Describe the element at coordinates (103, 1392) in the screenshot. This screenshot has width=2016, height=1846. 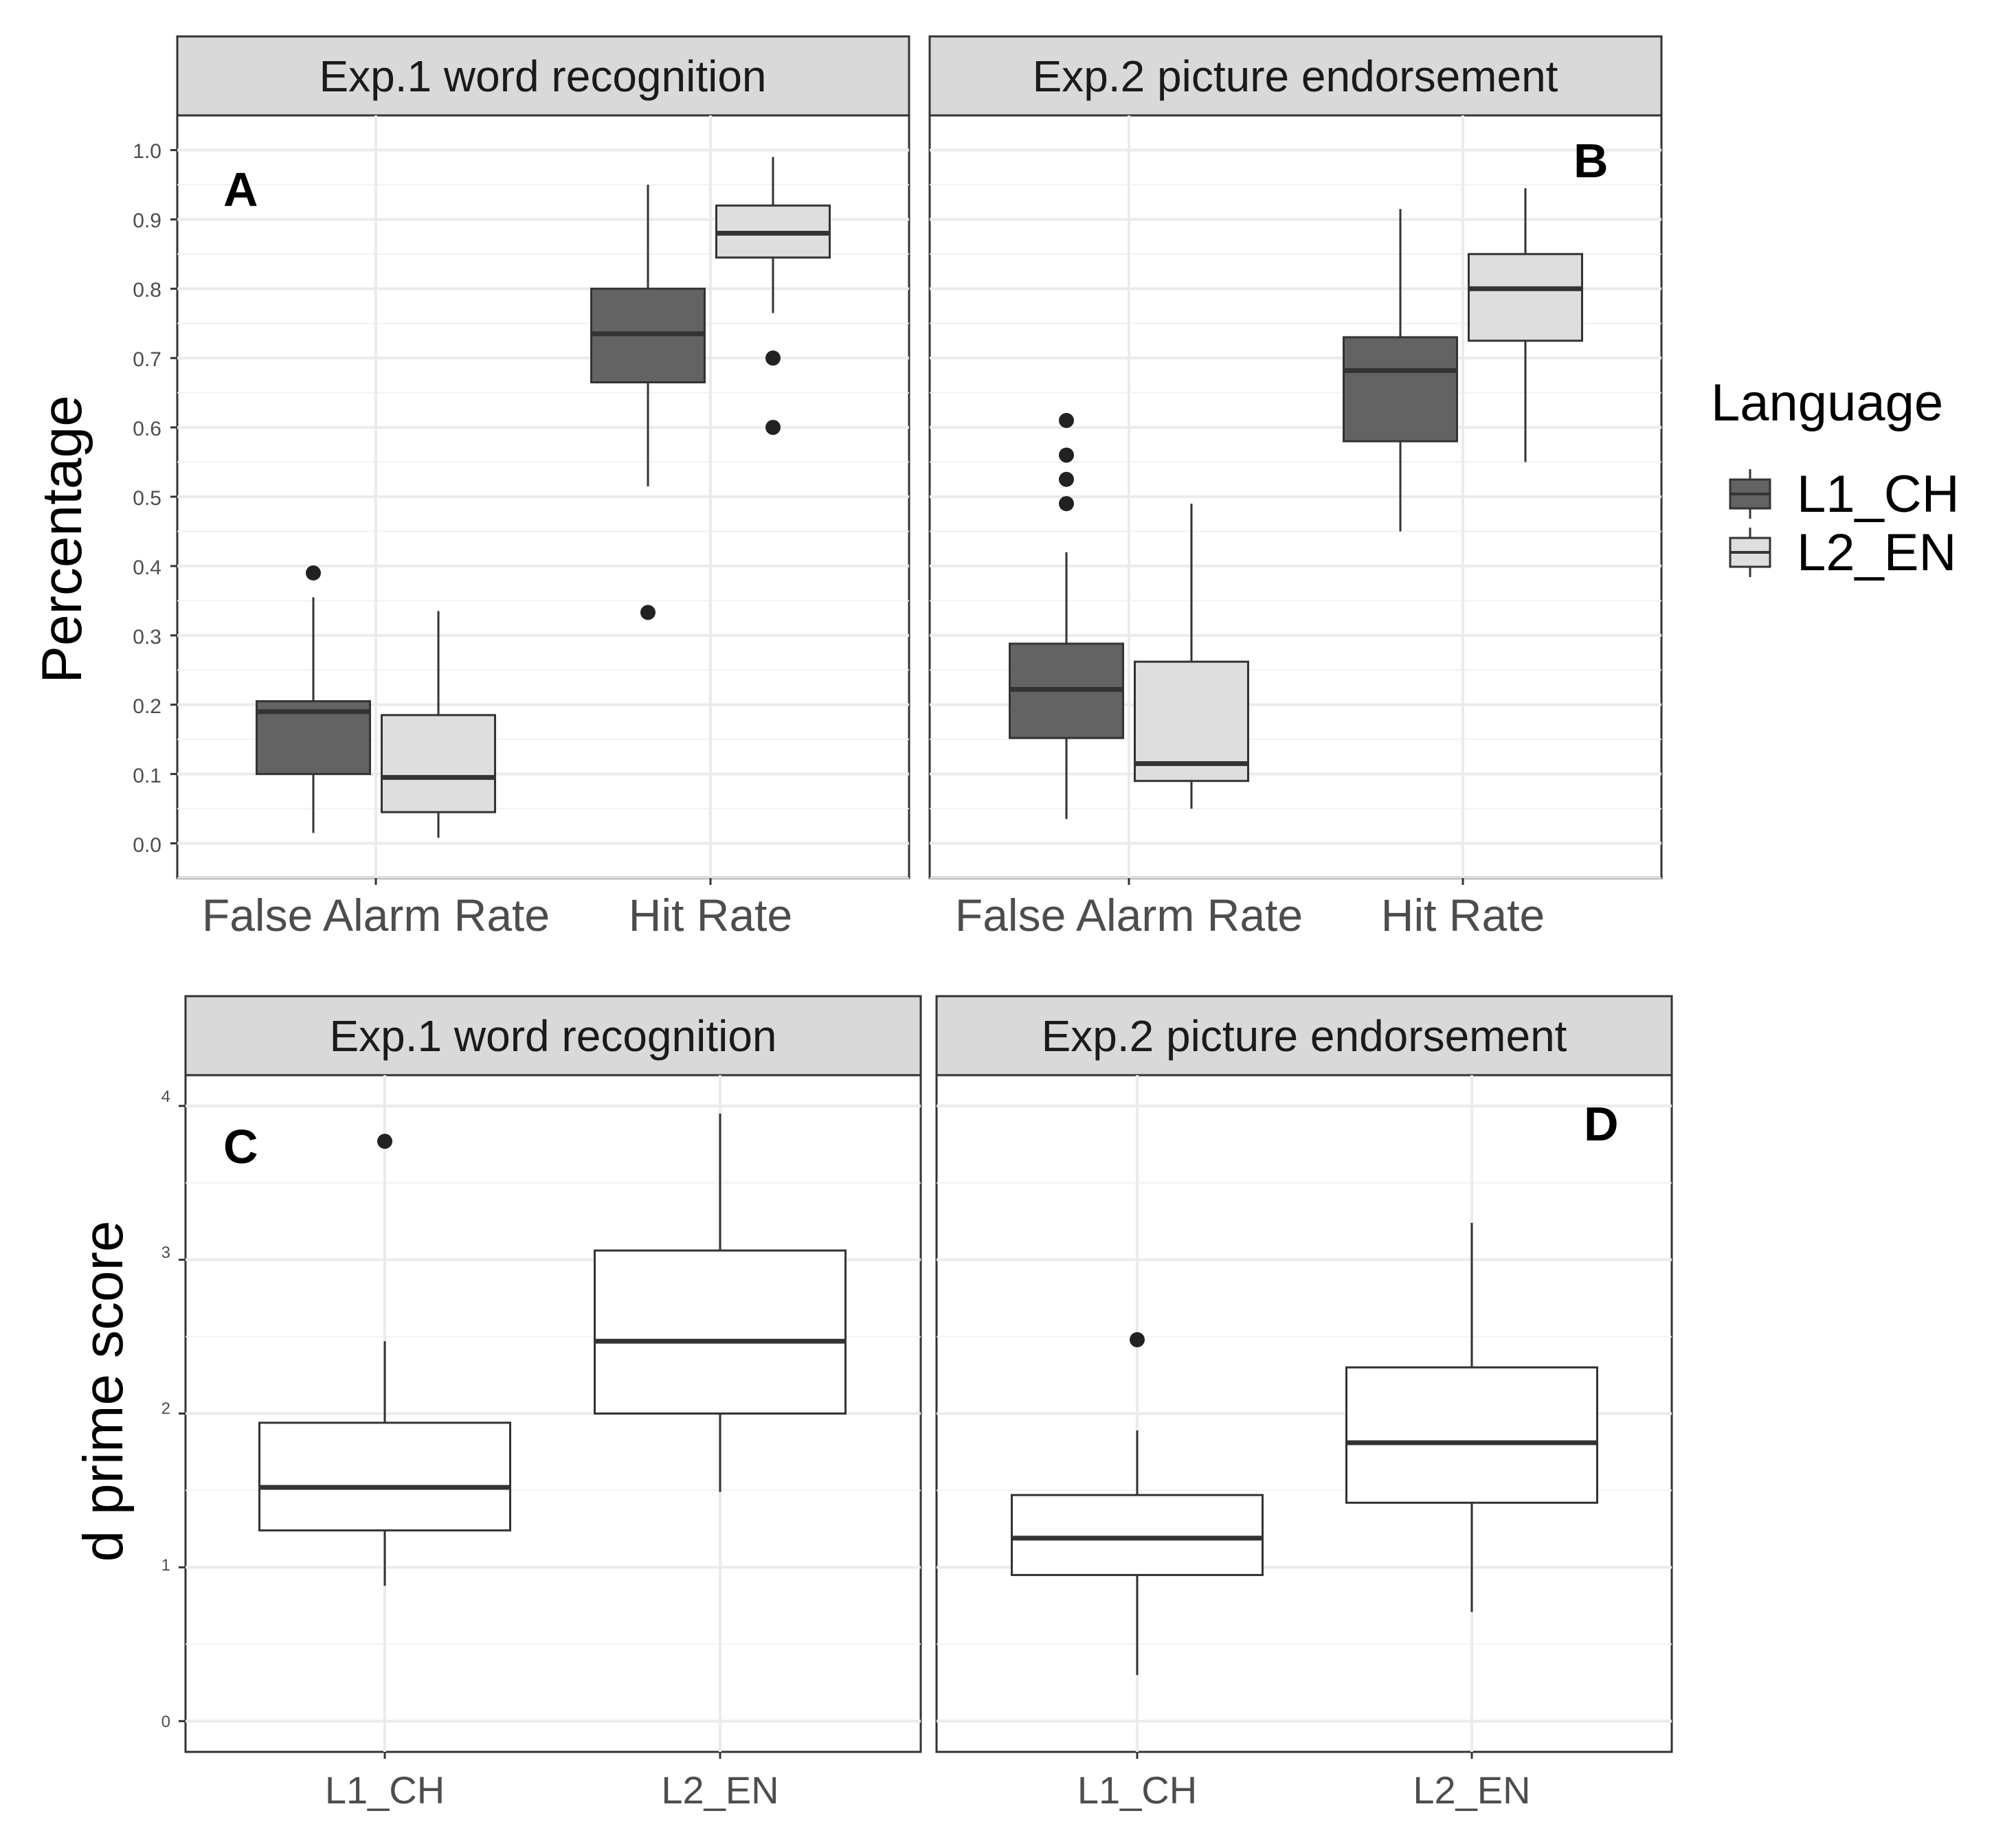
I see `y-axis-label-bottom: d prime score` at that location.